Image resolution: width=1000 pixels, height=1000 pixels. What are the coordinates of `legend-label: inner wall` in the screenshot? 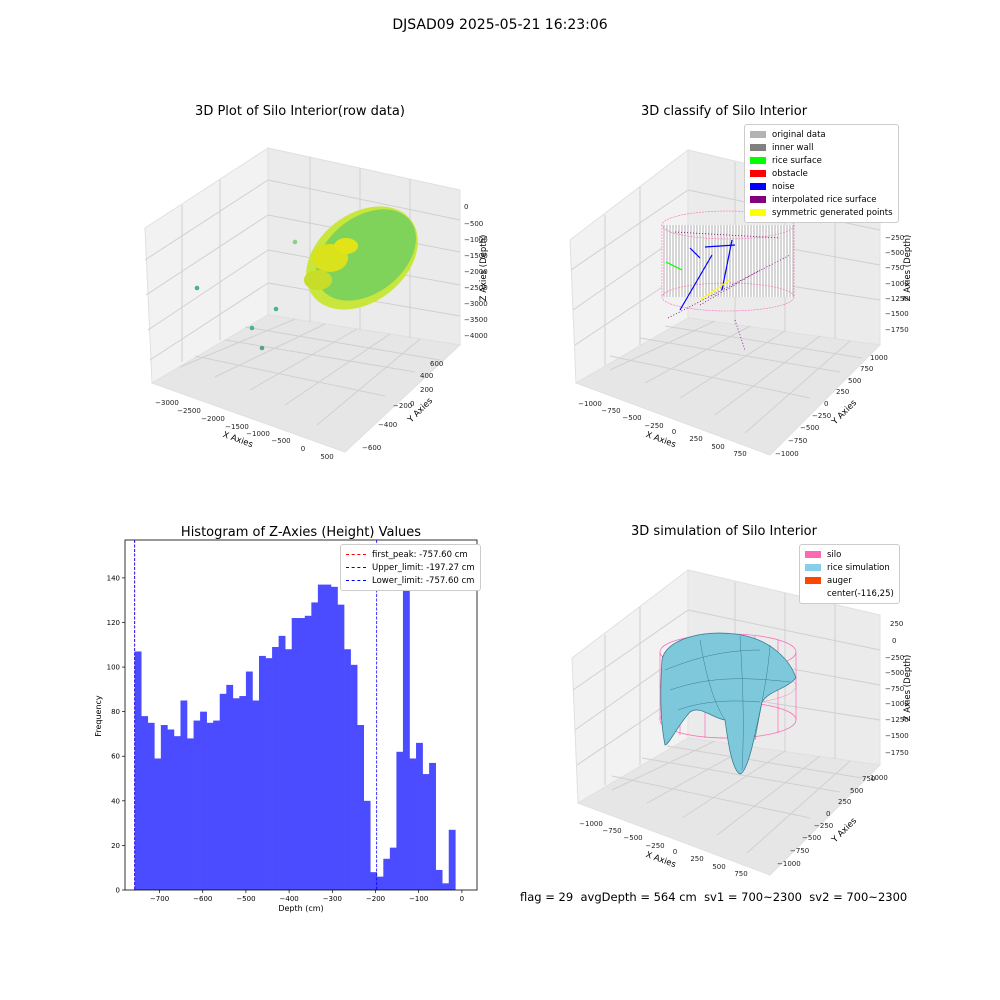 It's located at (793, 147).